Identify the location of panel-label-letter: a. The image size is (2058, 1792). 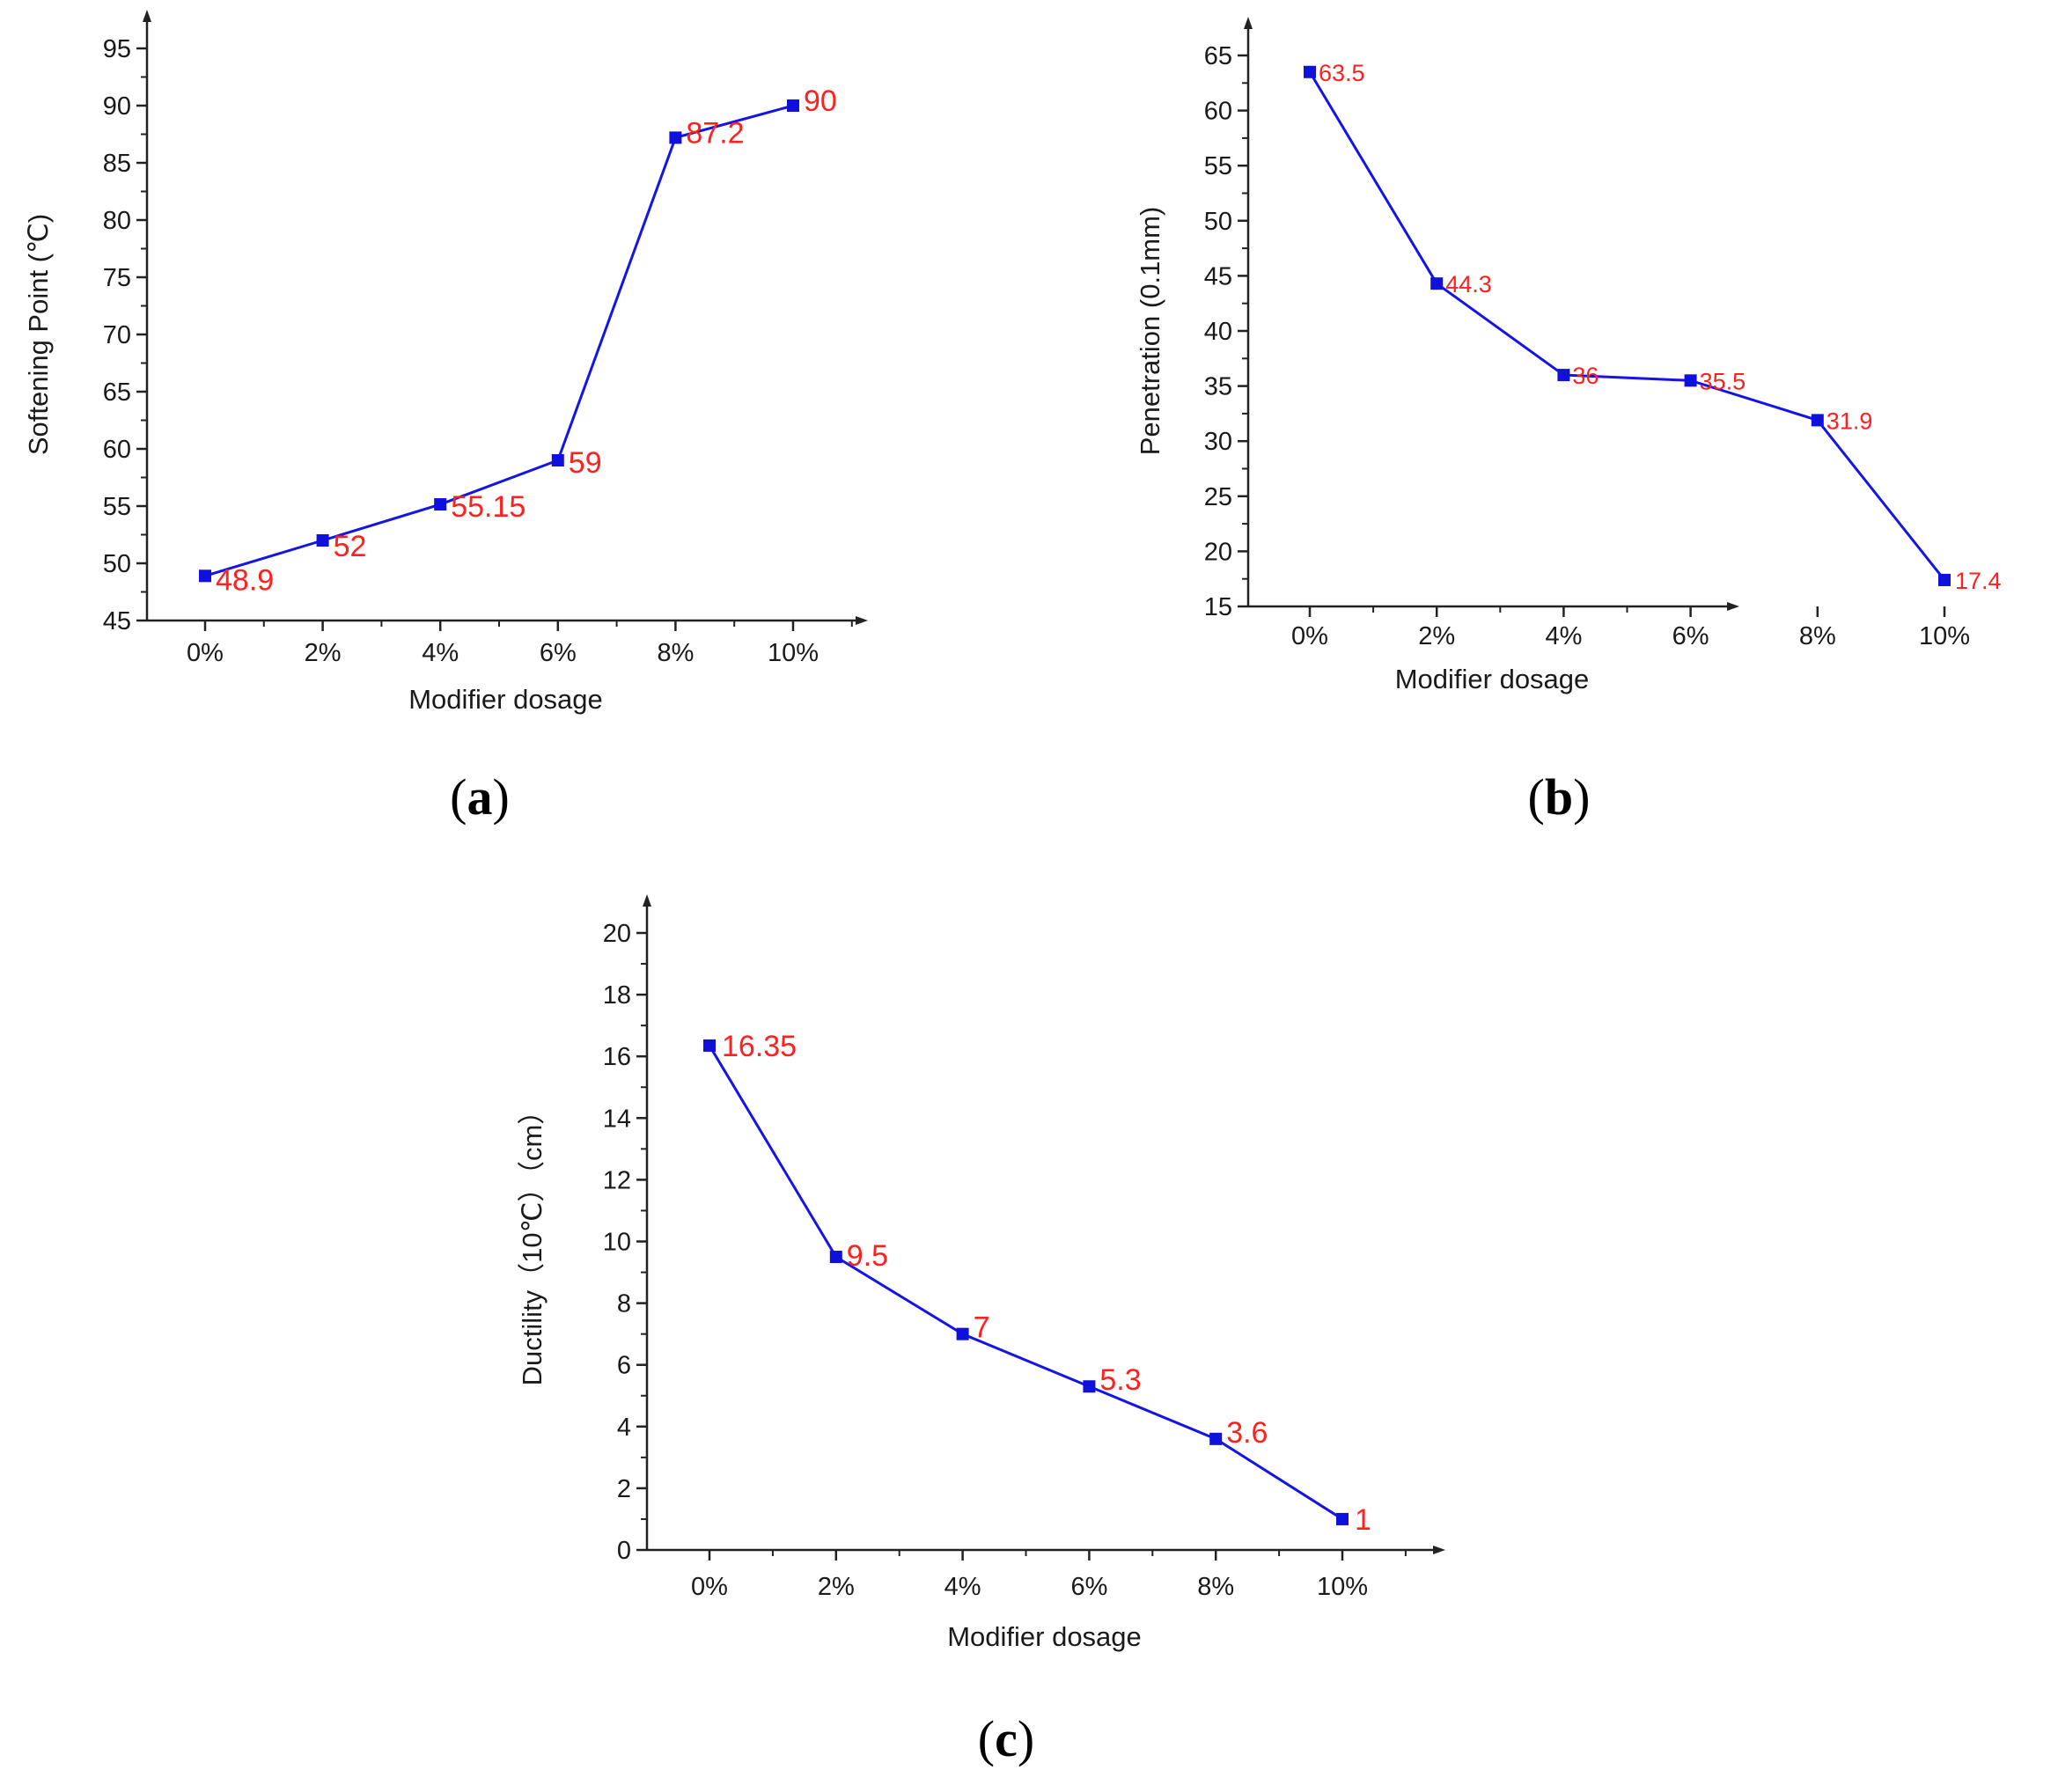
(480, 797).